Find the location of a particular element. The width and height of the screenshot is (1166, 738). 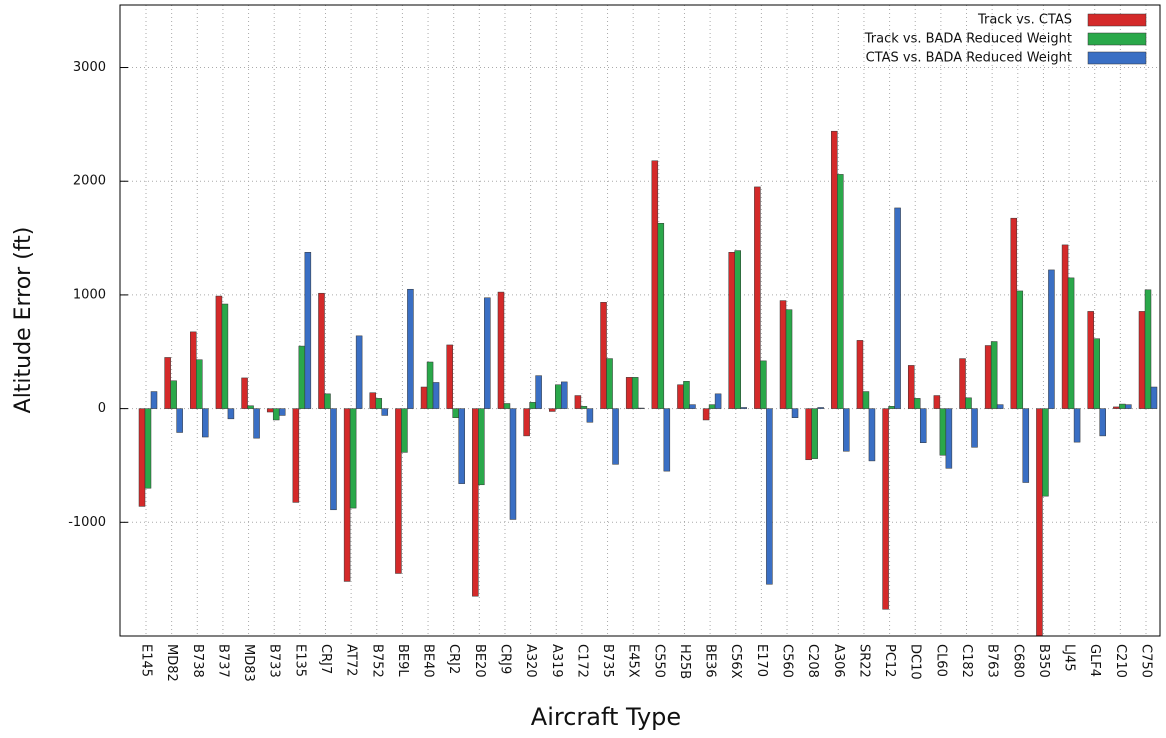

legend-label: Track vs. BADA Reduced Weight is located at coordinates (968, 39).